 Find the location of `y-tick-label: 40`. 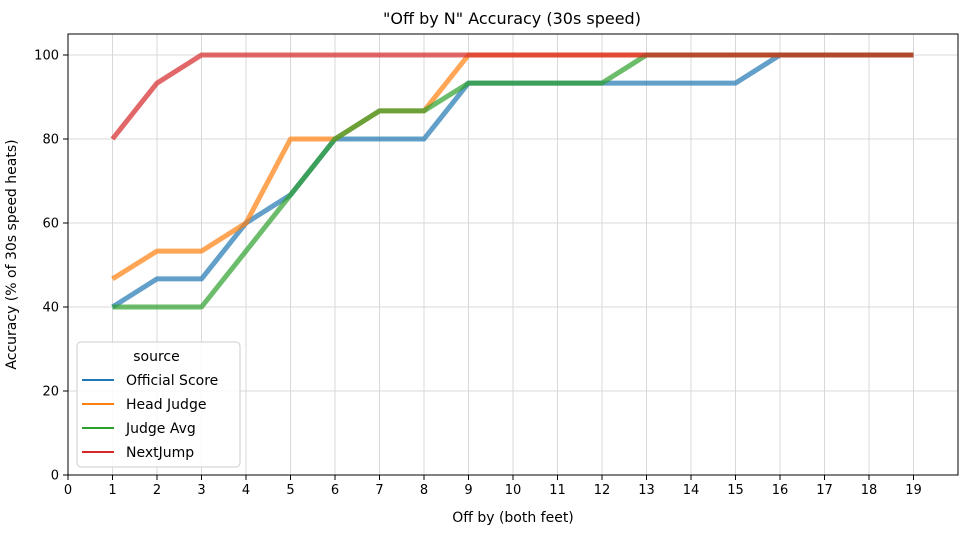

y-tick-label: 40 is located at coordinates (50, 308).